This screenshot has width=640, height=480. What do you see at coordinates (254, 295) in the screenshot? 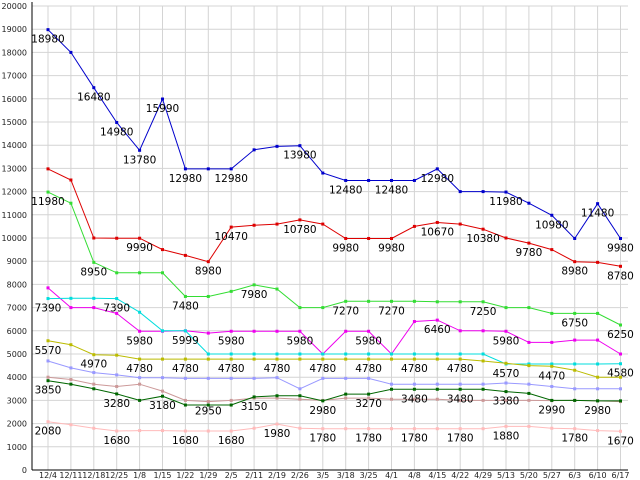
I see `data-label: 7980` at bounding box center [254, 295].